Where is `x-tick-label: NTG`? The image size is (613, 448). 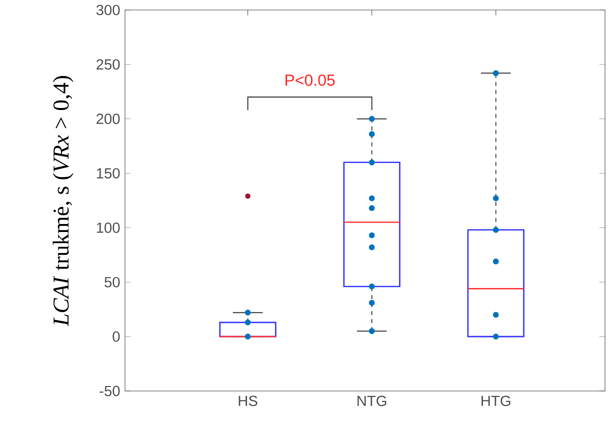 x-tick-label: NTG is located at coordinates (372, 401).